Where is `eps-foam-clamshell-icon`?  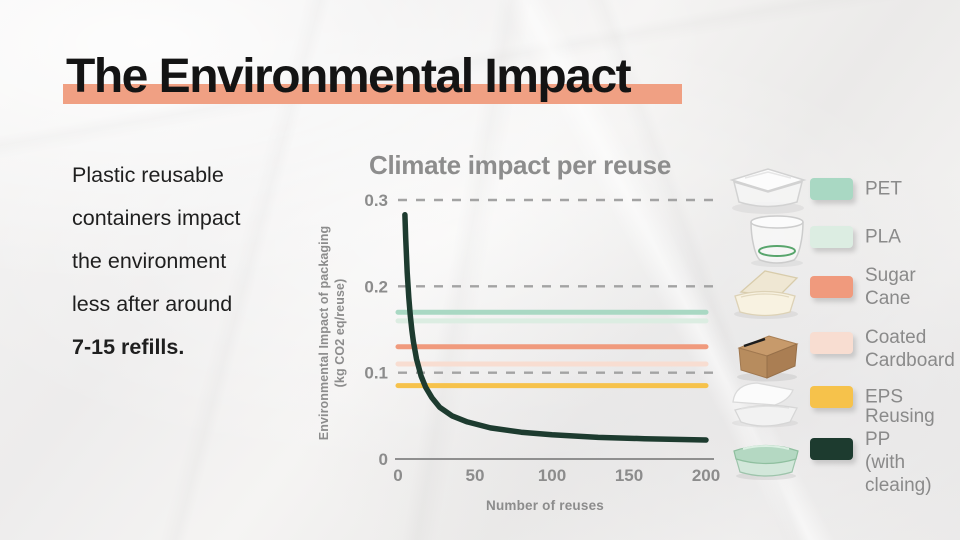
eps-foam-clamshell-icon is located at coordinates (765, 405).